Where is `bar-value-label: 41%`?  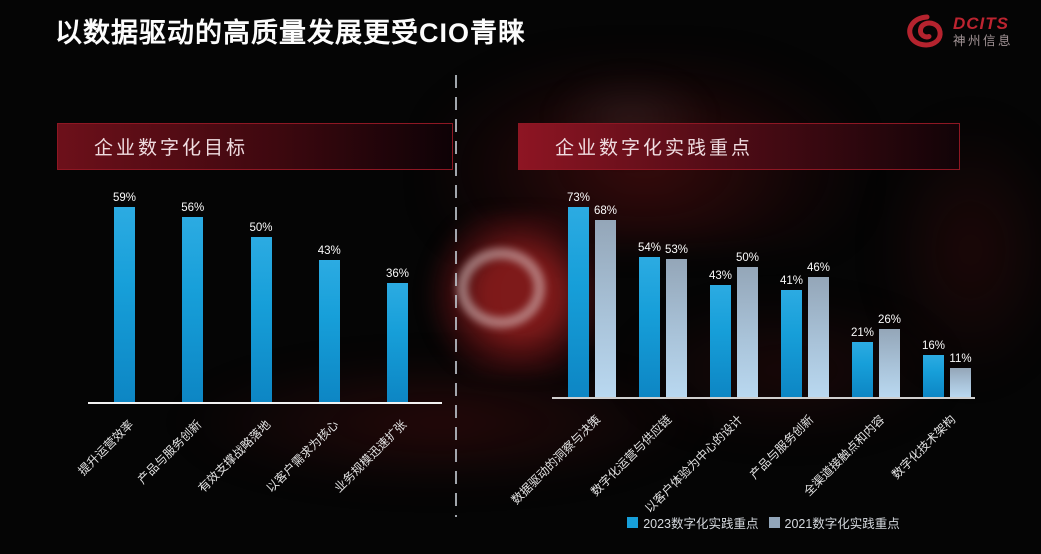 bar-value-label: 41% is located at coordinates (791, 281).